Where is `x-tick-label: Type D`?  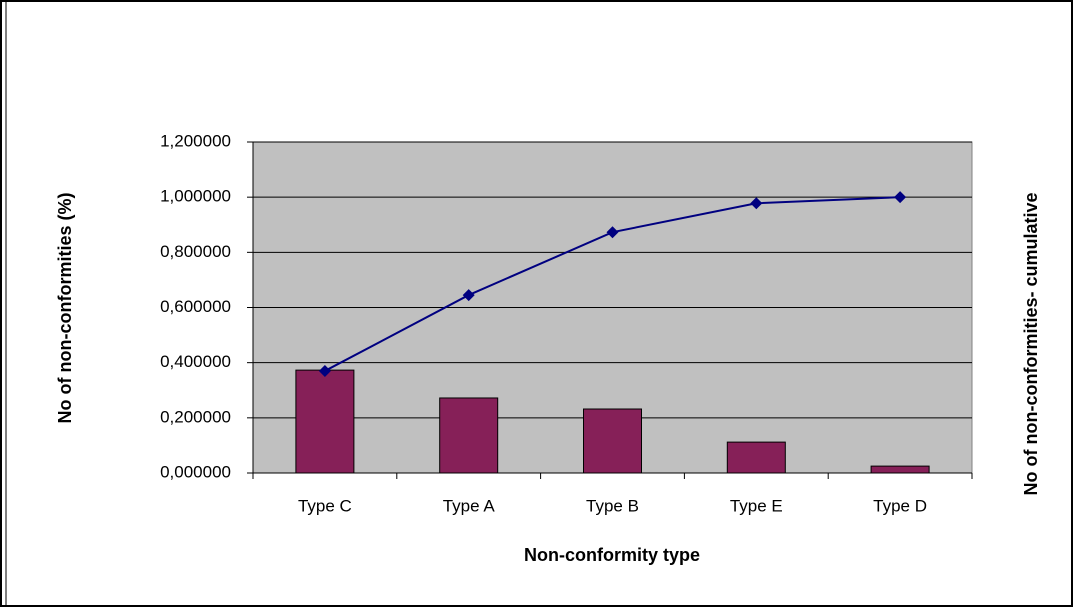
x-tick-label: Type D is located at coordinates (900, 505).